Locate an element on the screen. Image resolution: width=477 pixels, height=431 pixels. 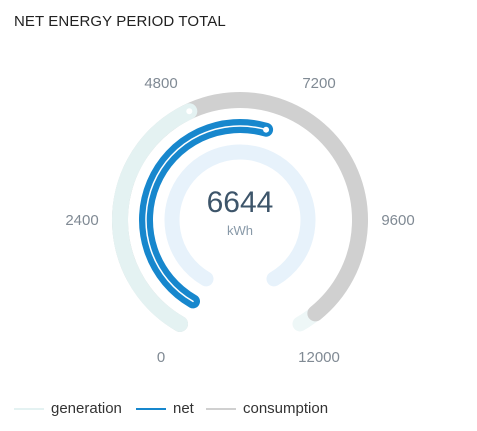
legend: generation net consumption is located at coordinates (238, 411).